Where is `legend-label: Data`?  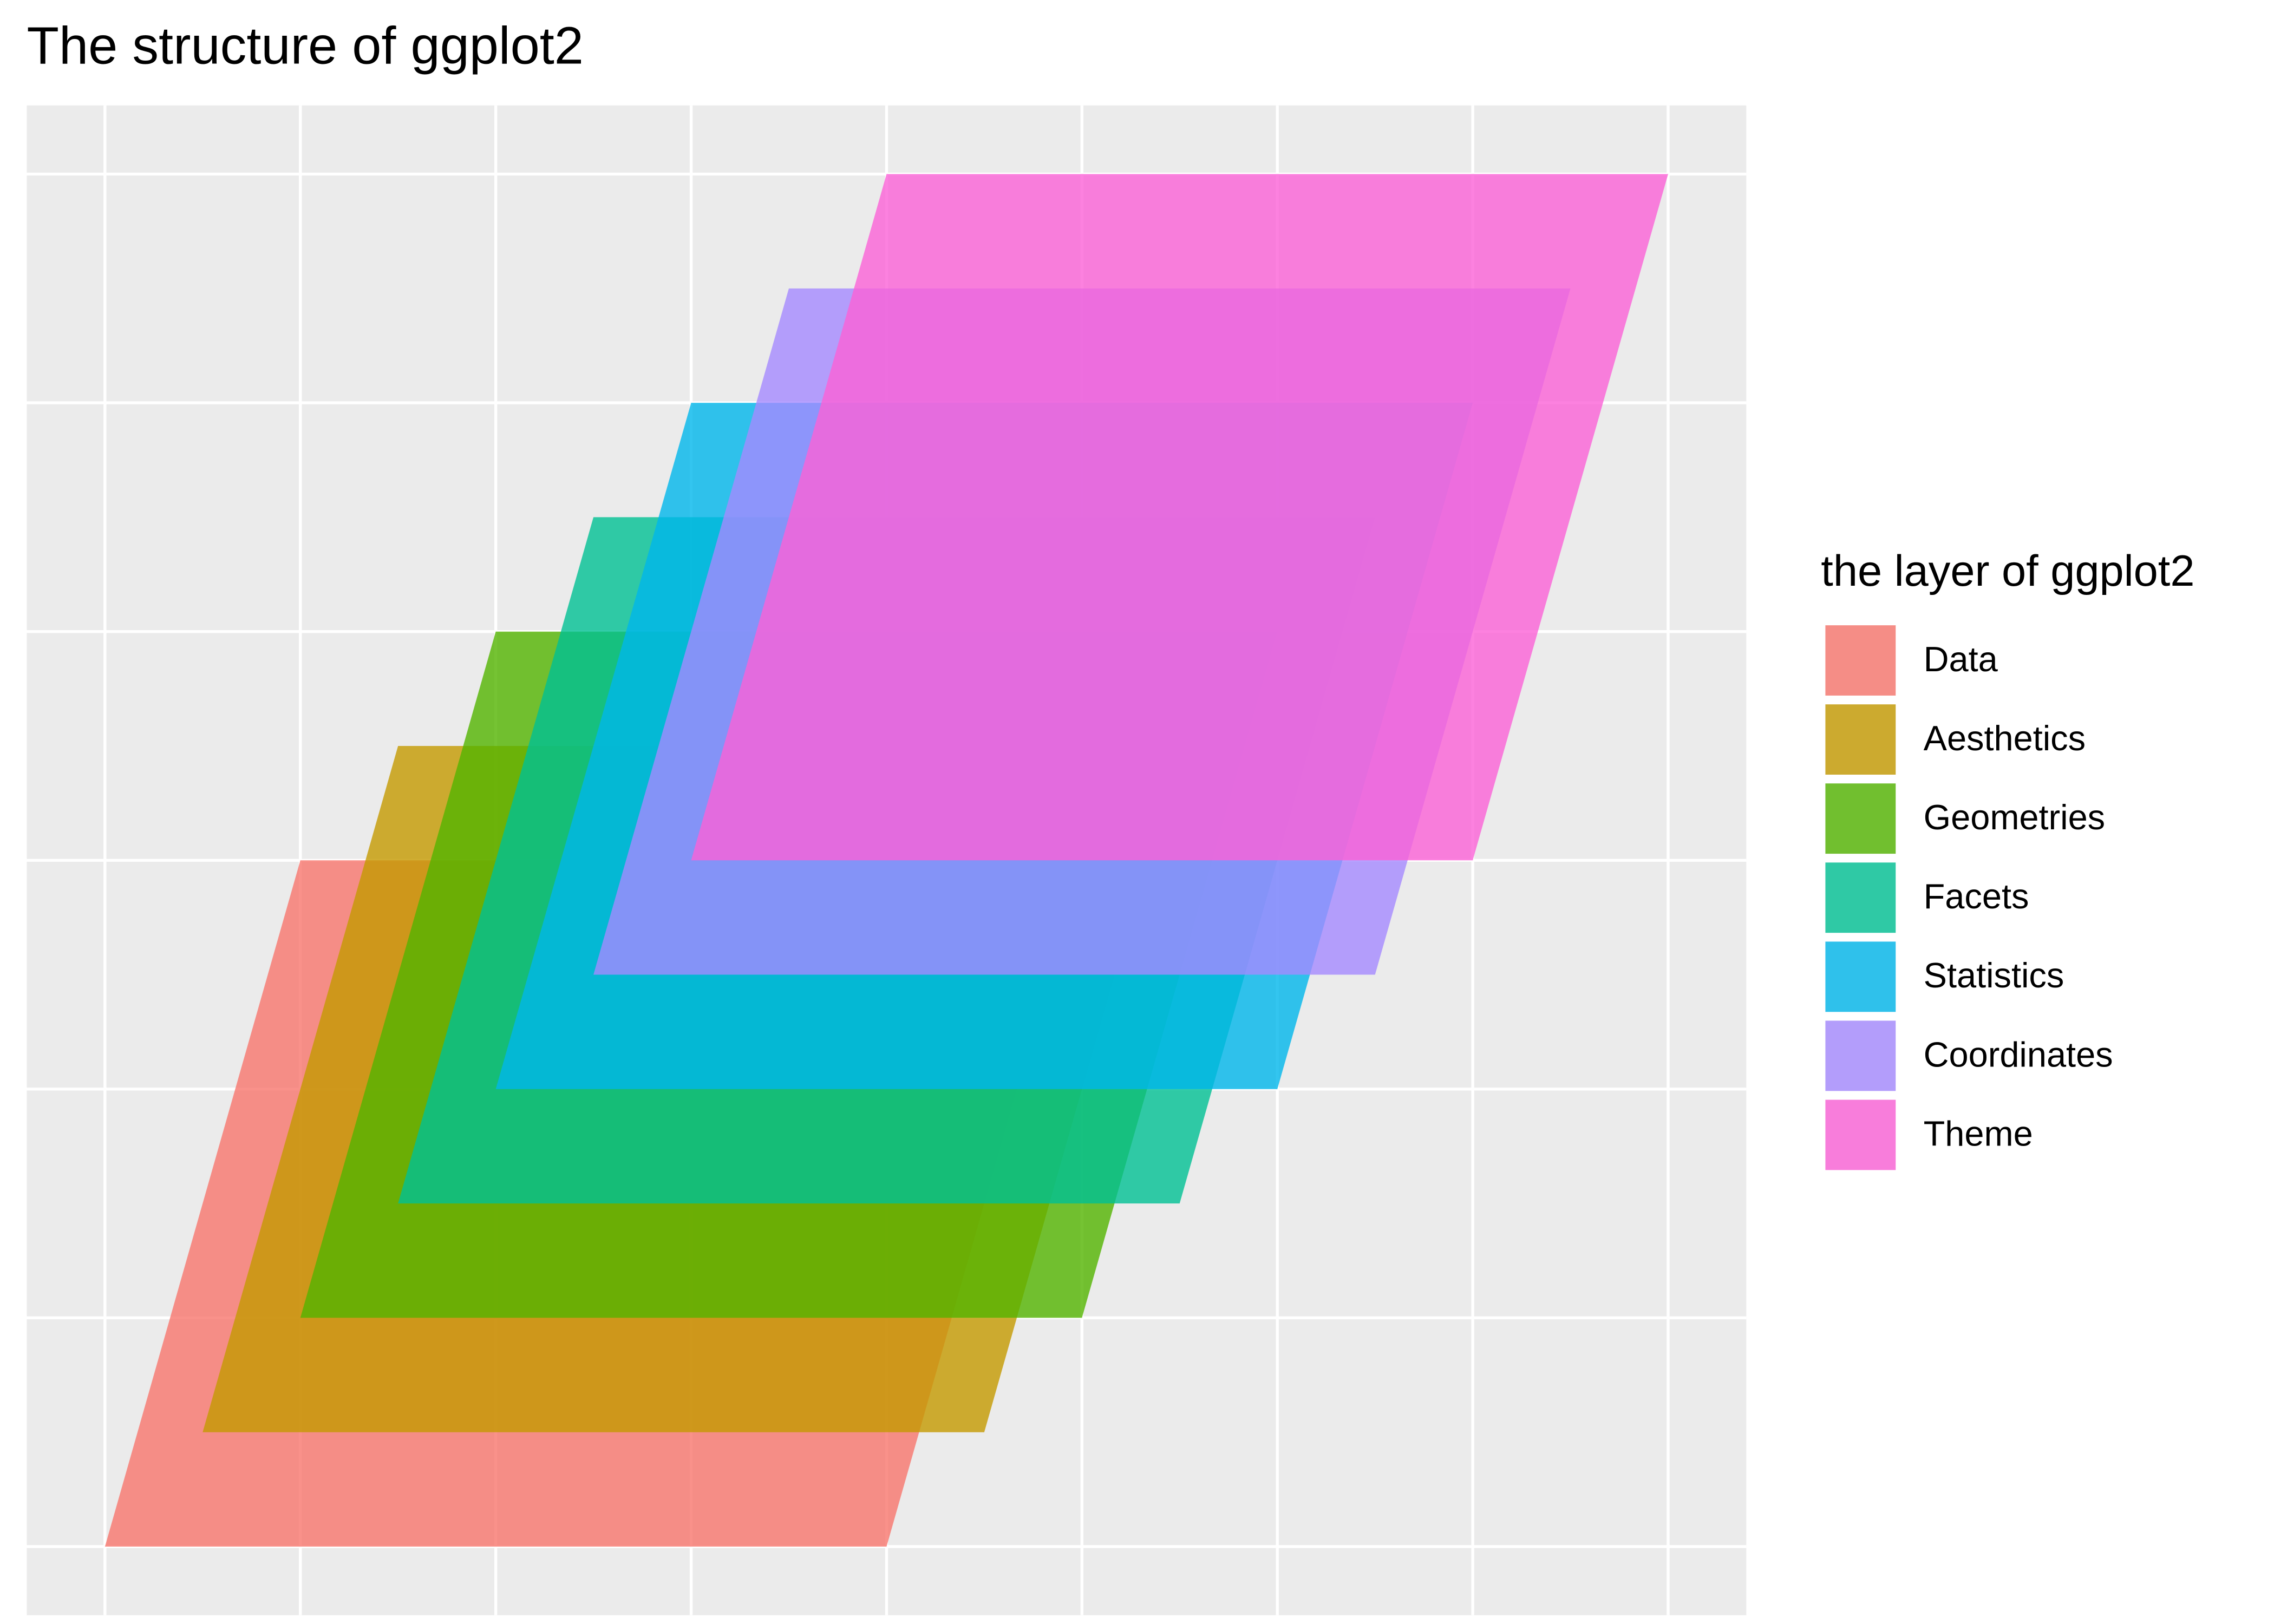 legend-label: Data is located at coordinates (1961, 659).